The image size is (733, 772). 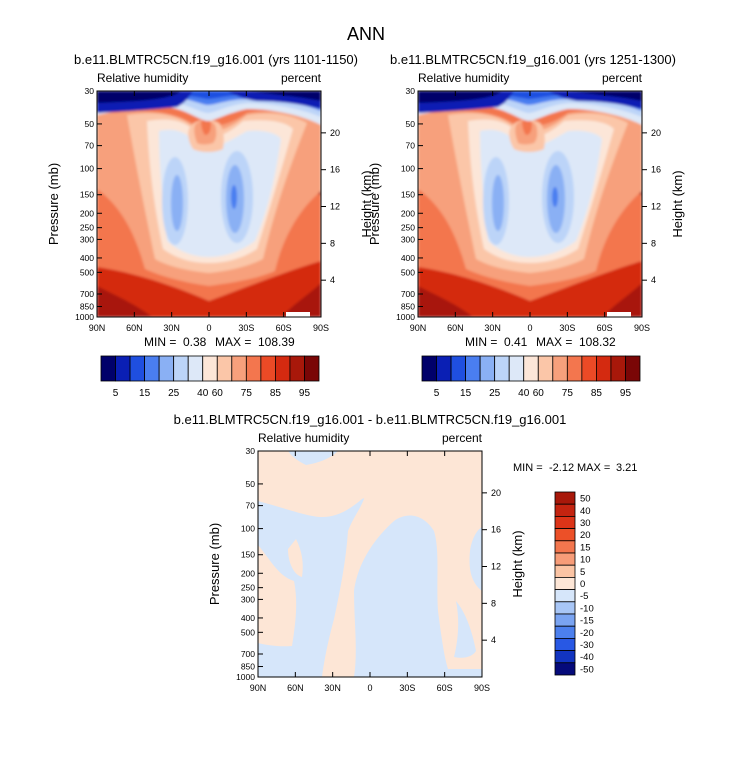 I want to click on y-tick-label: 50, so click(x=251, y=484).